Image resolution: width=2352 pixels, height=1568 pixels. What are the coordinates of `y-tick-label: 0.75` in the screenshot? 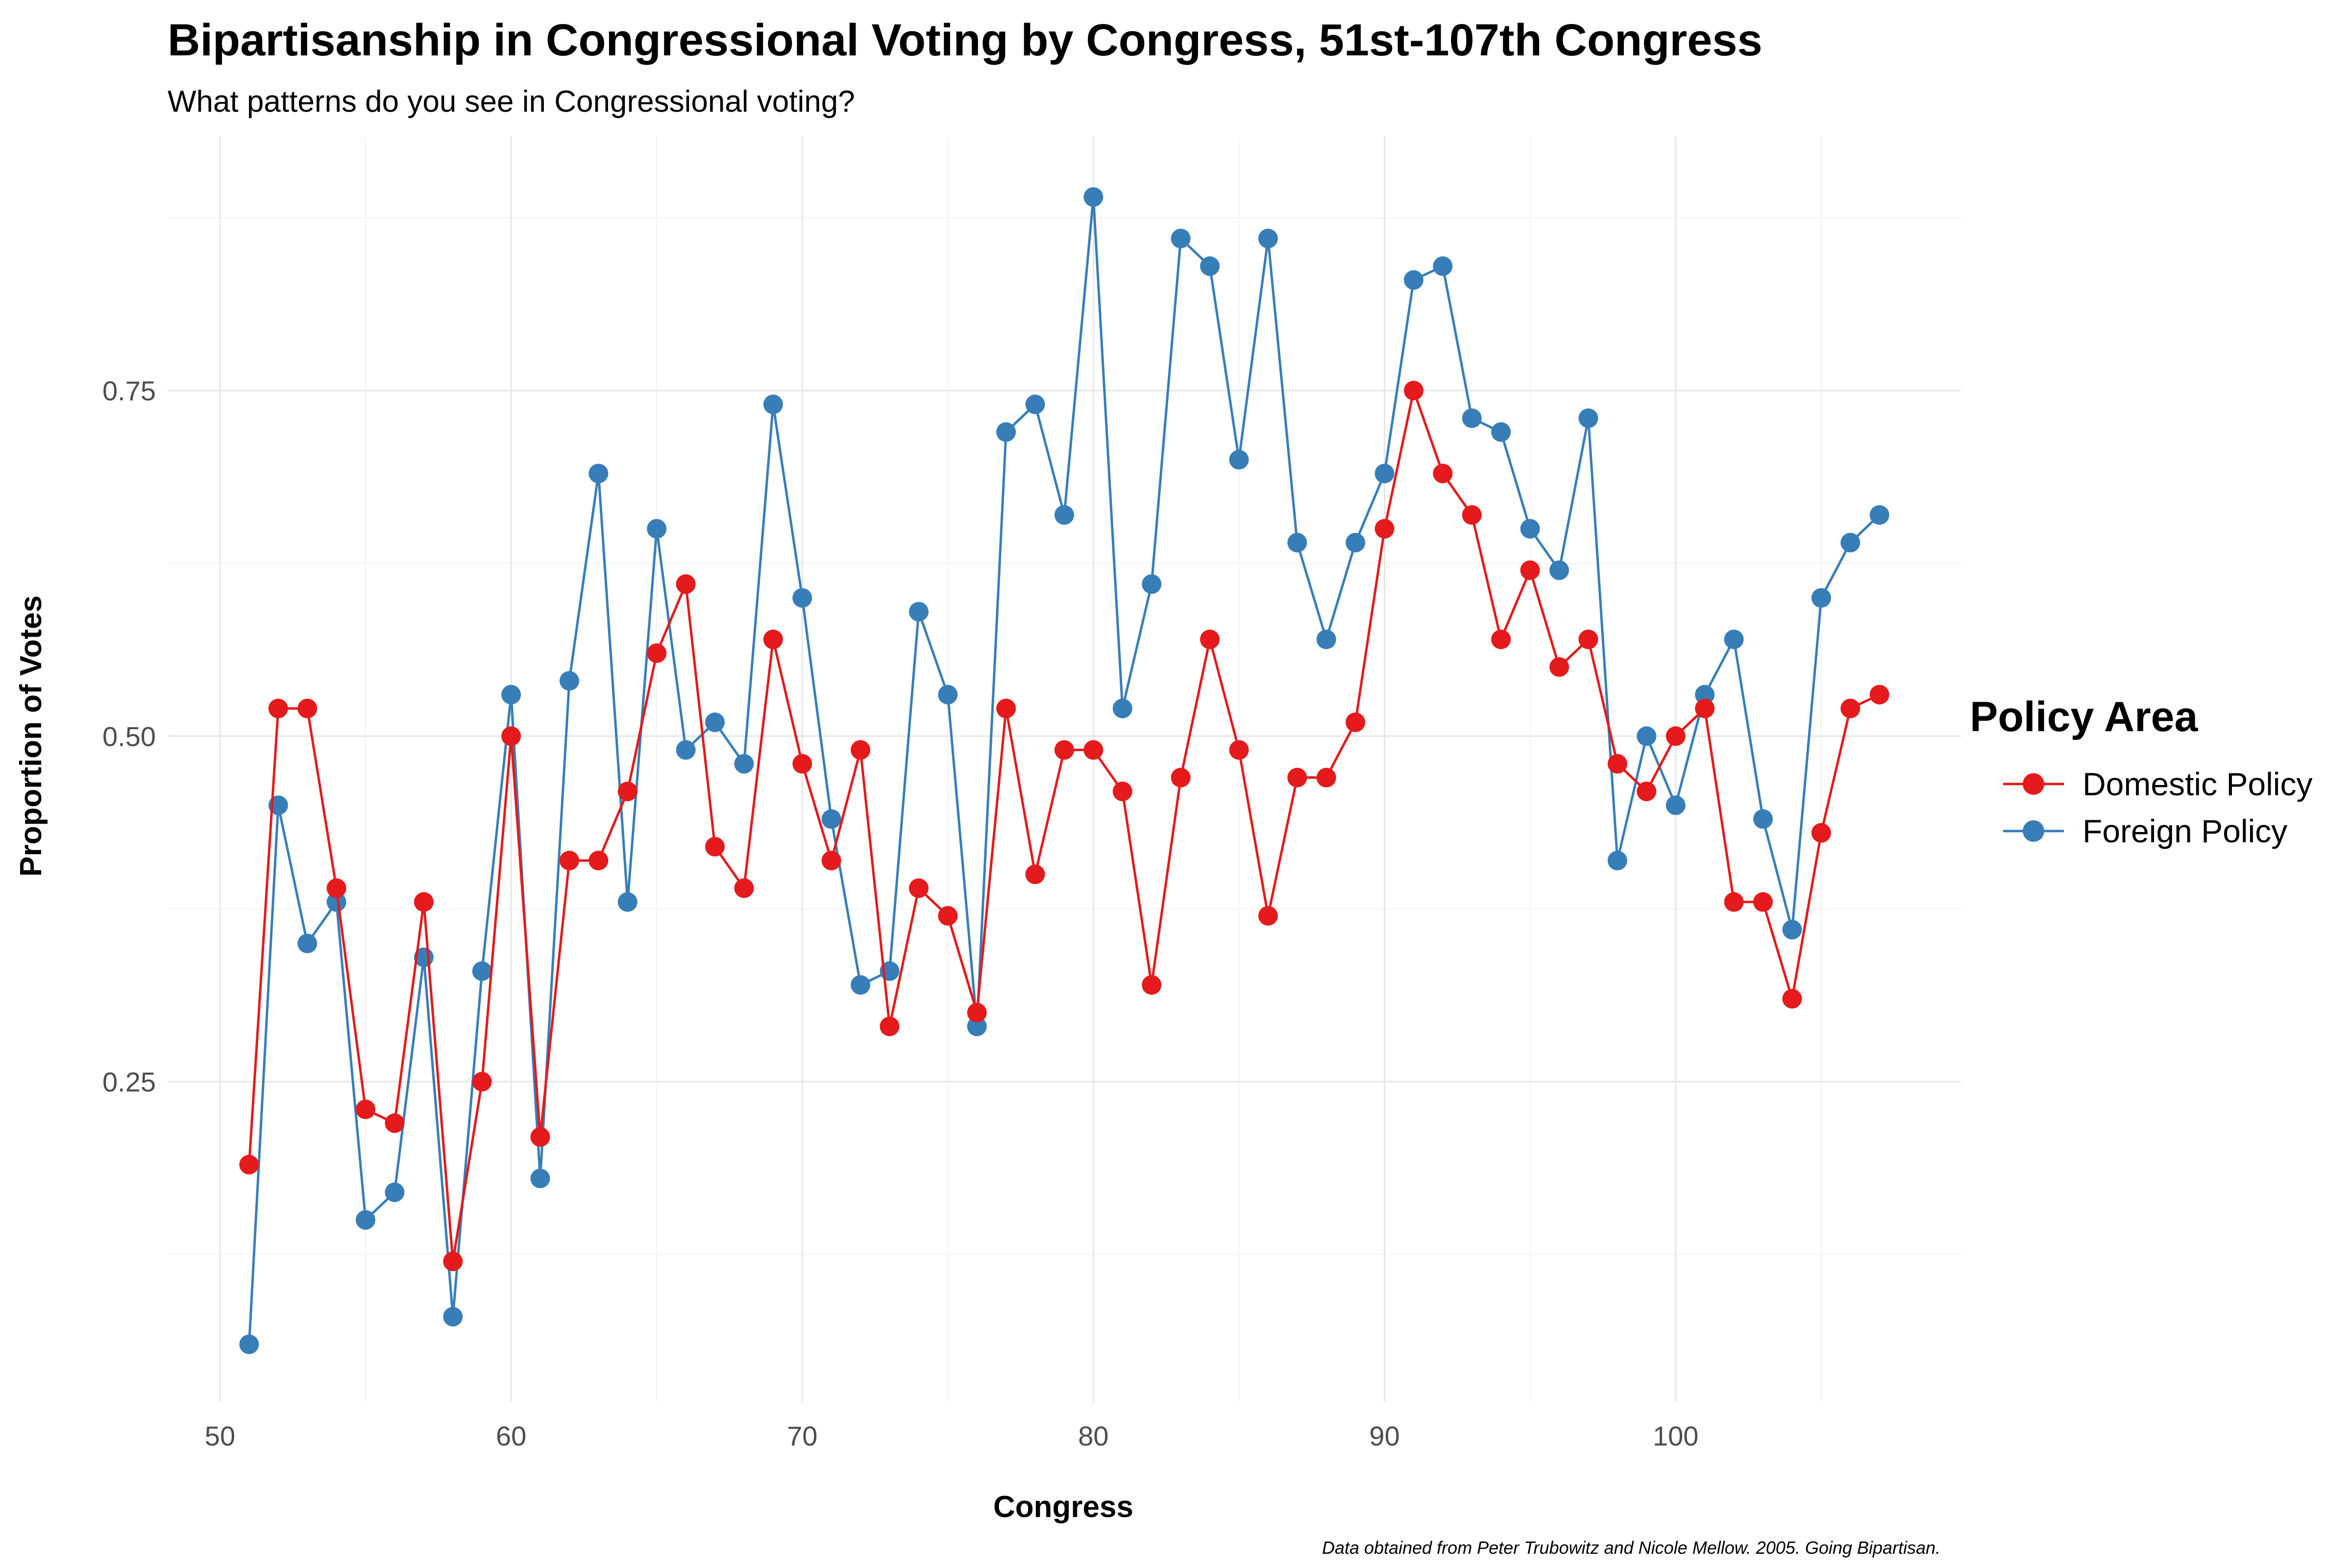 It's located at (129, 390).